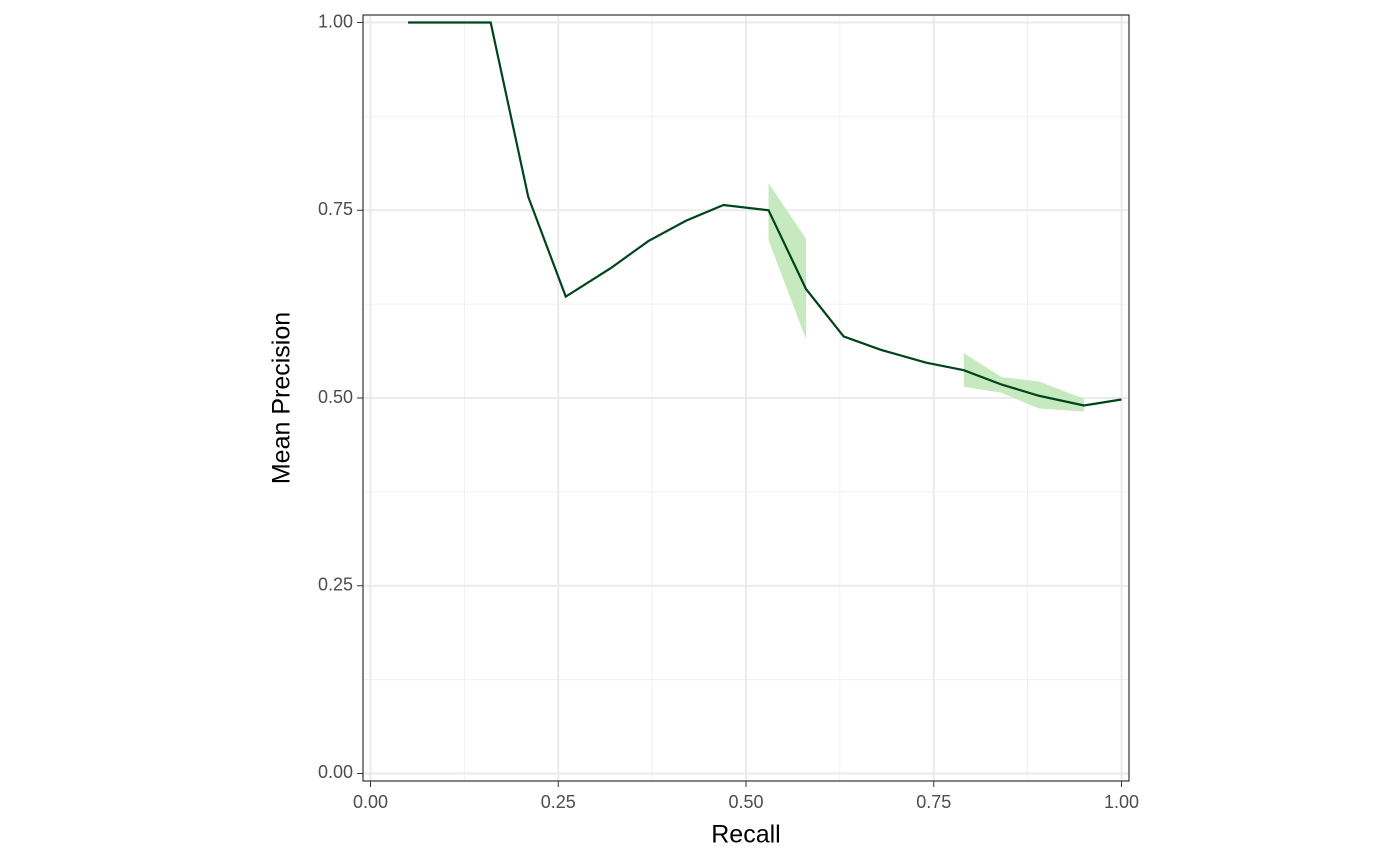 This screenshot has width=1400, height=866. What do you see at coordinates (745, 835) in the screenshot?
I see `x-axis-title: Recall` at bounding box center [745, 835].